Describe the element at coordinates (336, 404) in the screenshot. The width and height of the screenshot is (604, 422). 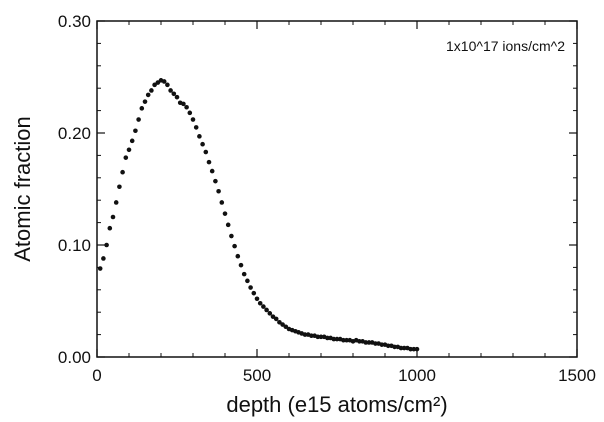
I see `x-axis-label: depth (e15 atoms/cm²)` at that location.